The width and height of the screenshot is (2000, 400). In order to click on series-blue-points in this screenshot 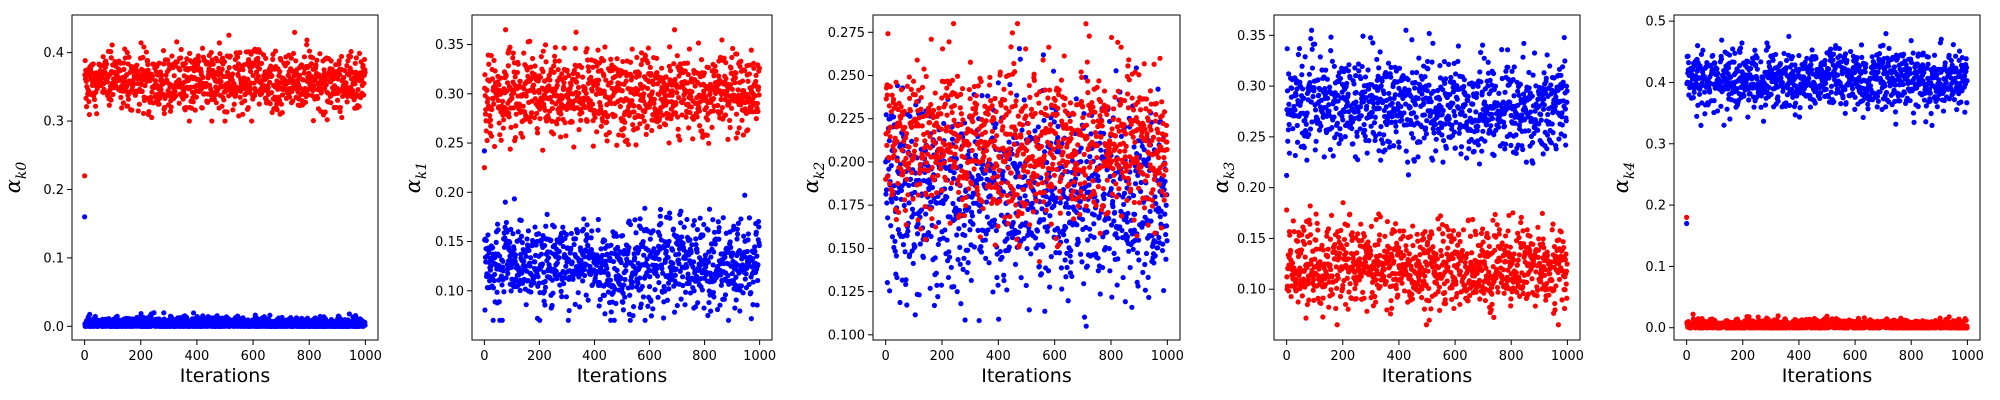, I will do `click(225, 271)`.